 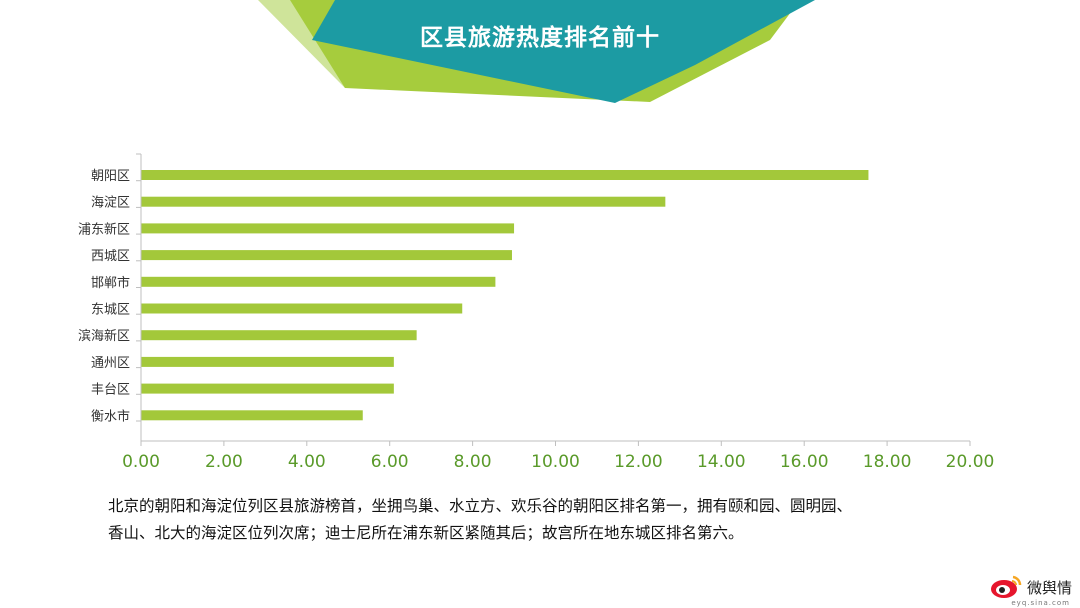 I want to click on x-tick-label: 0.00, so click(x=141, y=462).